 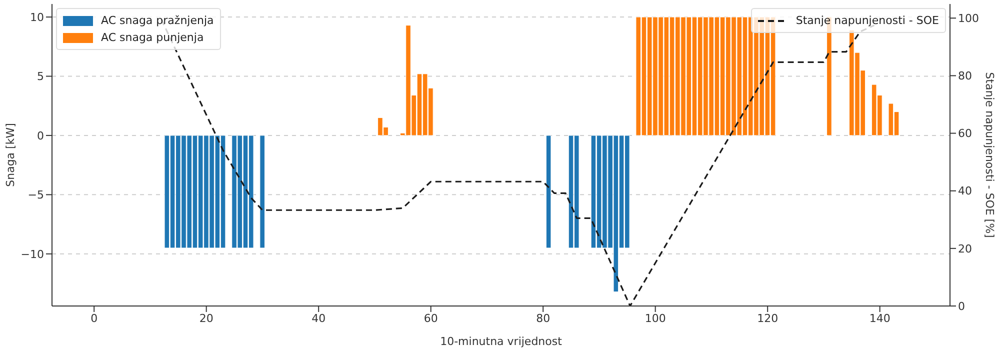 What do you see at coordinates (10, 155) in the screenshot?
I see `y-axis-title: Snaga [kW]` at bounding box center [10, 155].